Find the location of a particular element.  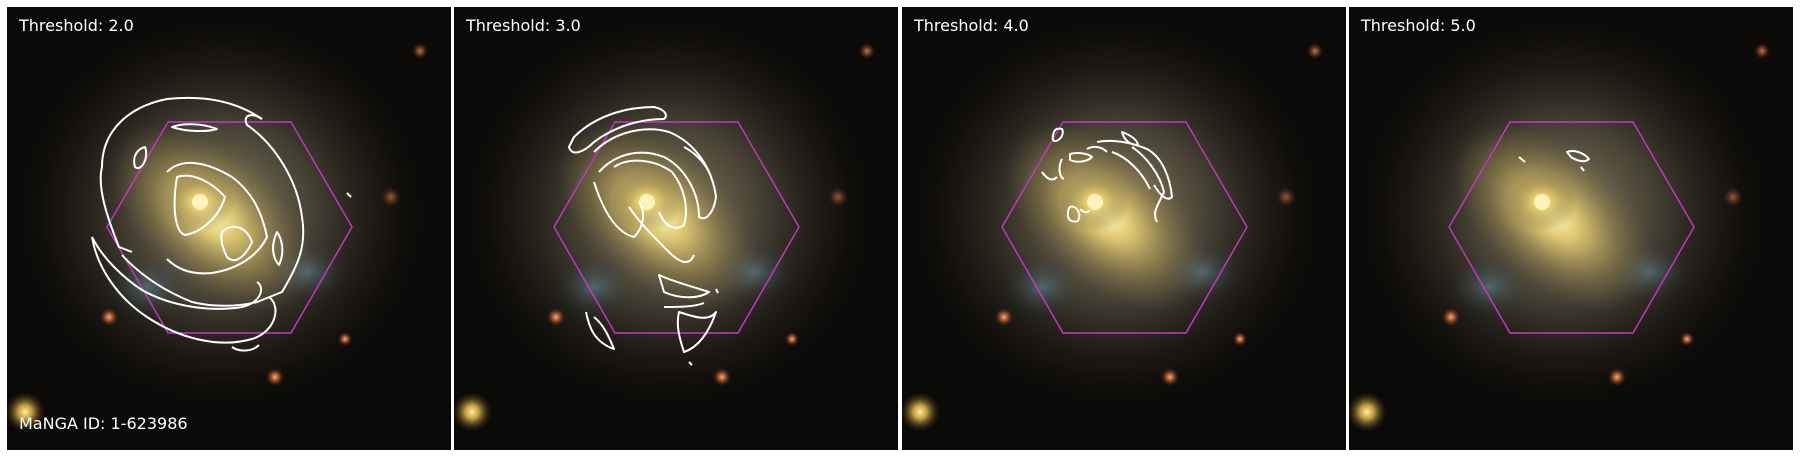

manga-id-label: MaNGA ID: 1-623986 is located at coordinates (103, 423).